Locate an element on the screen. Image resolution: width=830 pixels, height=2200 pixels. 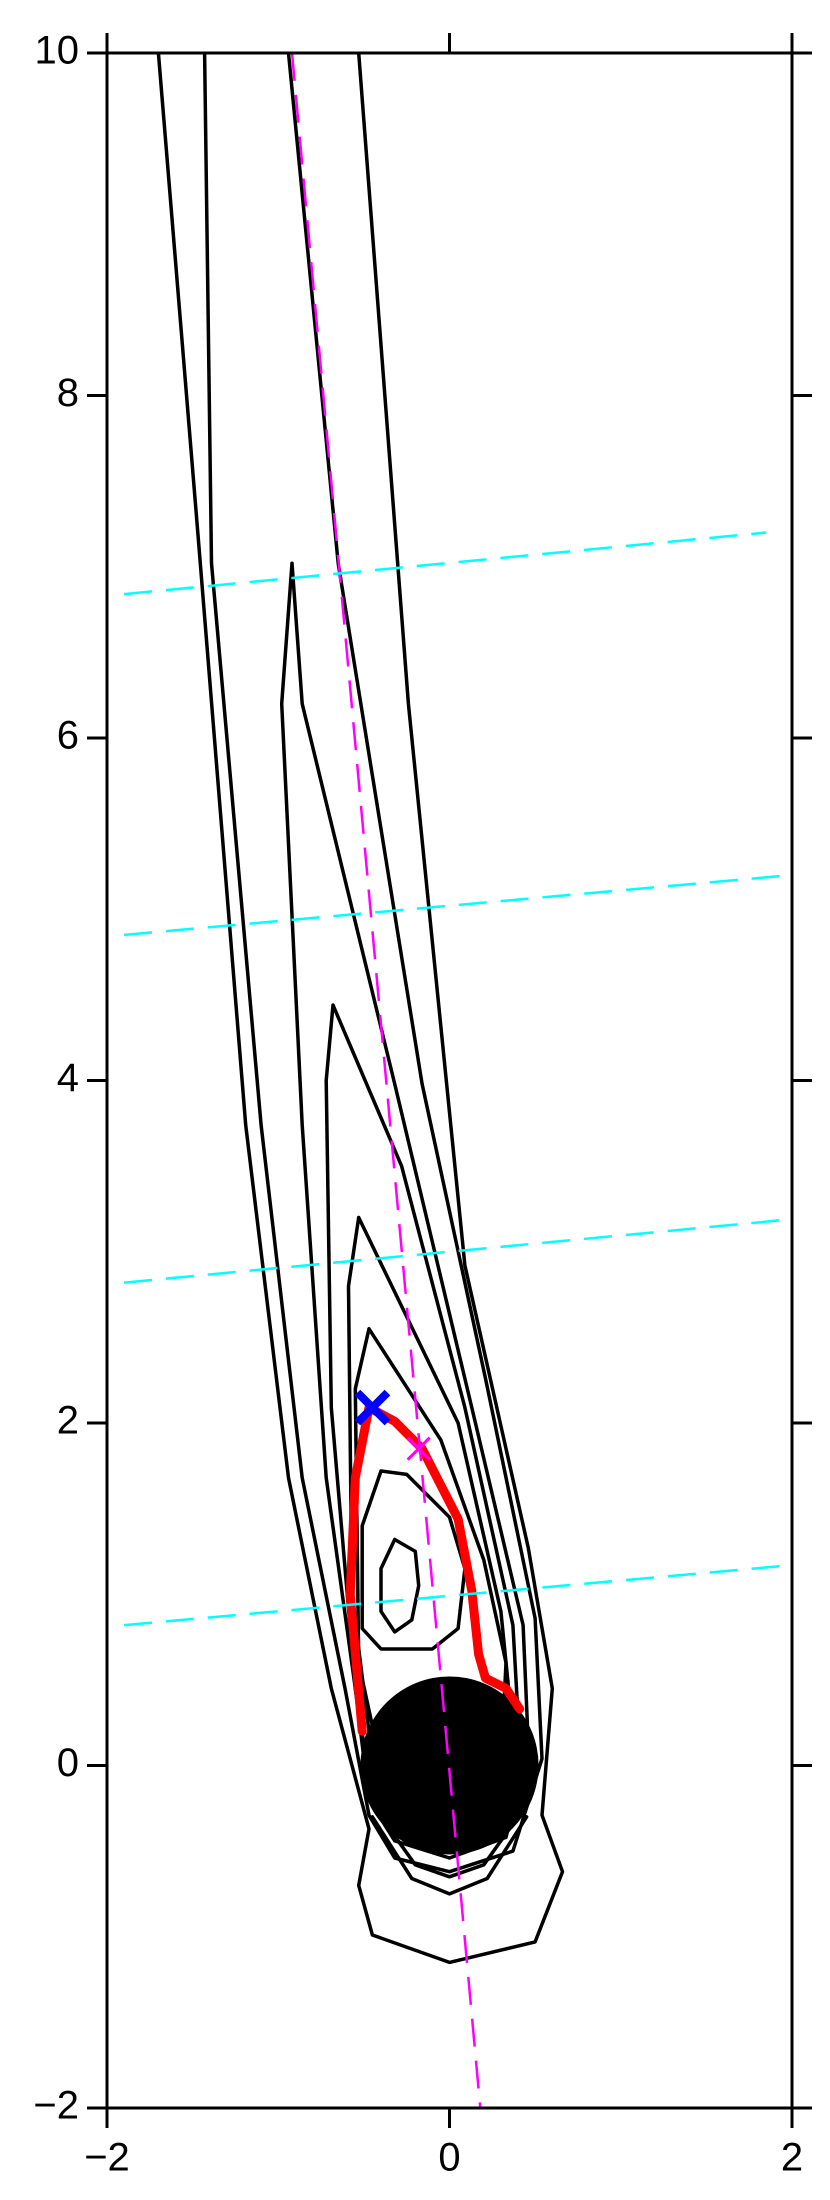
body-disk is located at coordinates (449, 1765).